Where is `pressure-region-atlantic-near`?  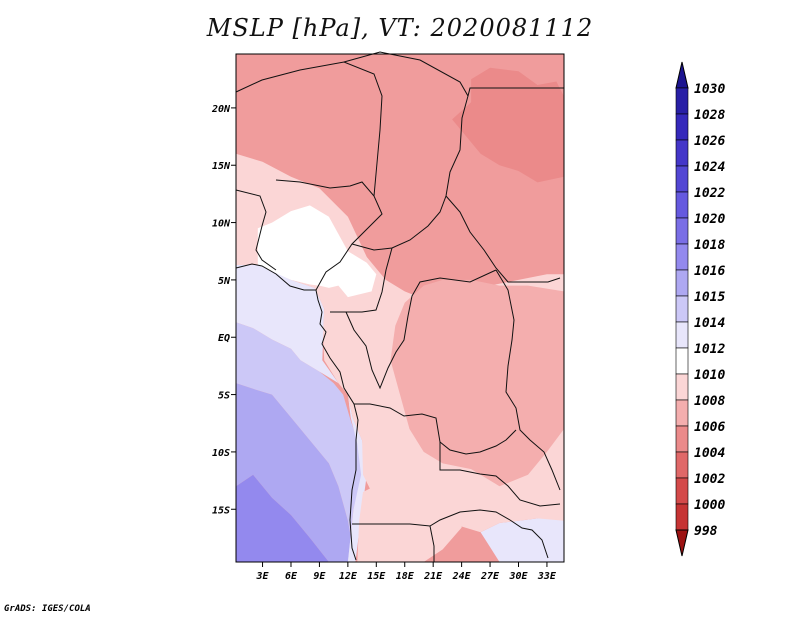 pressure-region-atlantic-near is located at coordinates (299, 442).